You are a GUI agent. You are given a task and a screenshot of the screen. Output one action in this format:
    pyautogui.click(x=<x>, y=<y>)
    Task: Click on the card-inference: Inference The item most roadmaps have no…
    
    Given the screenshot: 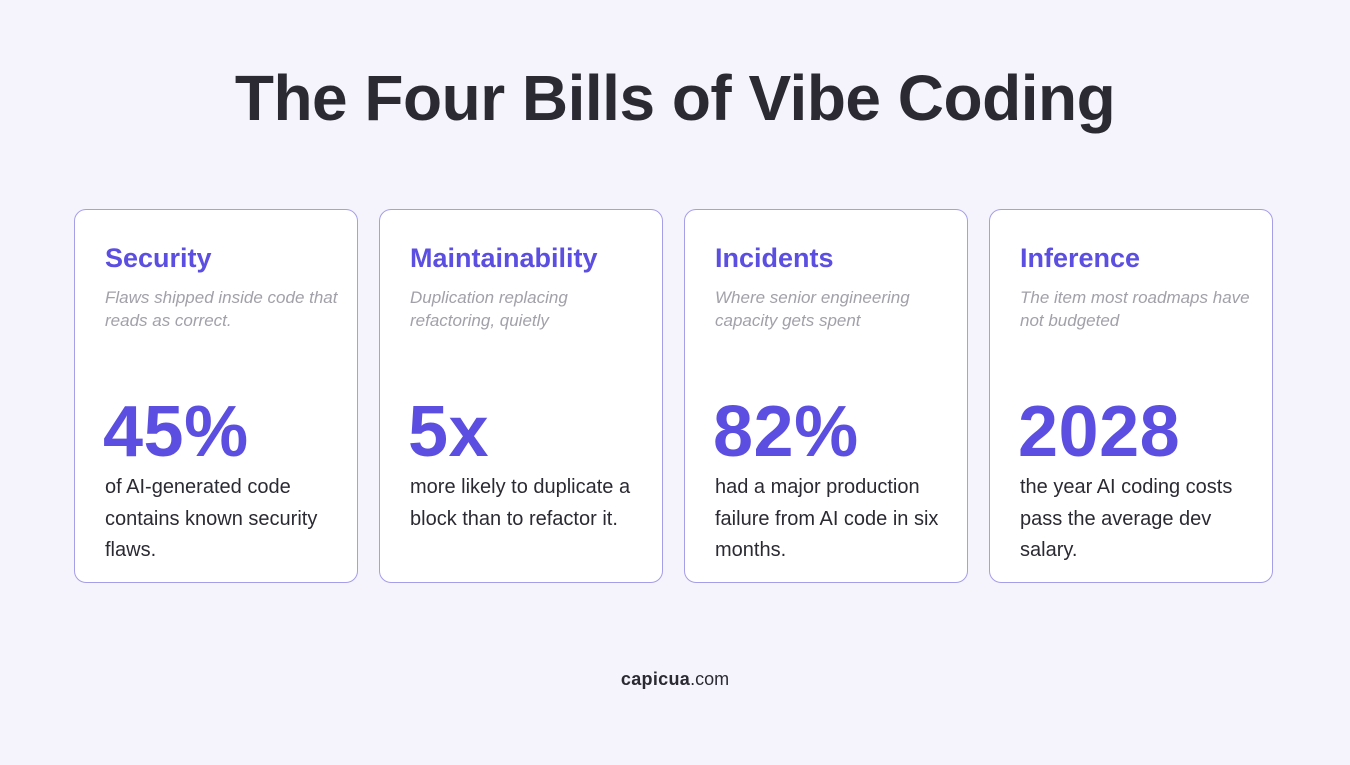 What is the action you would take?
    pyautogui.click(x=1131, y=396)
    